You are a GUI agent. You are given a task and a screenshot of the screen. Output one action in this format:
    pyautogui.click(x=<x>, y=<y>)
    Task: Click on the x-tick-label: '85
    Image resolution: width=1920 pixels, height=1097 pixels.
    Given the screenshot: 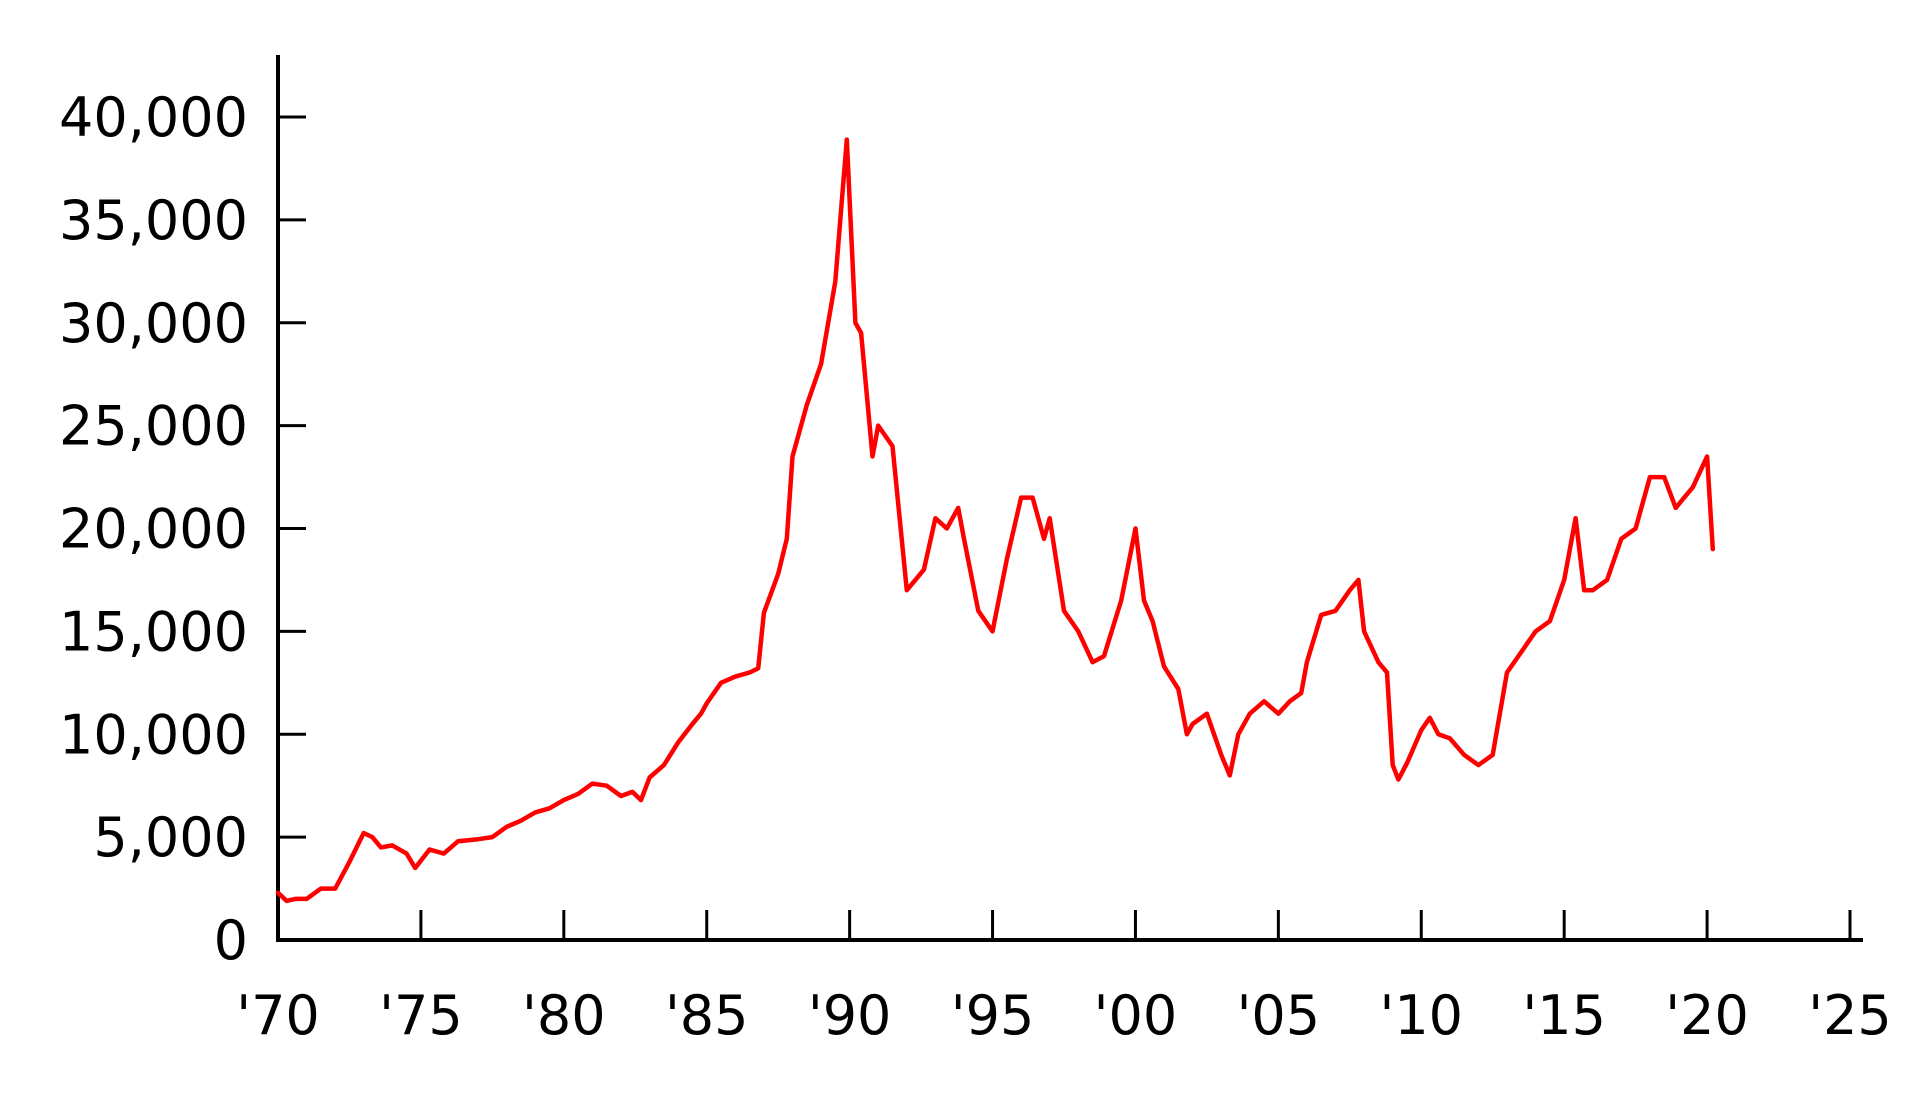 What is the action you would take?
    pyautogui.click(x=707, y=1015)
    